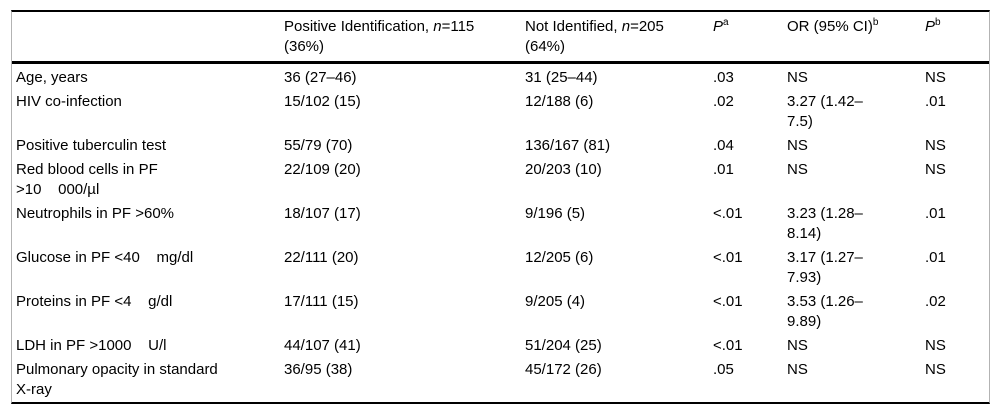 This screenshot has width=992, height=416. I want to click on header-percent: (36%), so click(304, 46).